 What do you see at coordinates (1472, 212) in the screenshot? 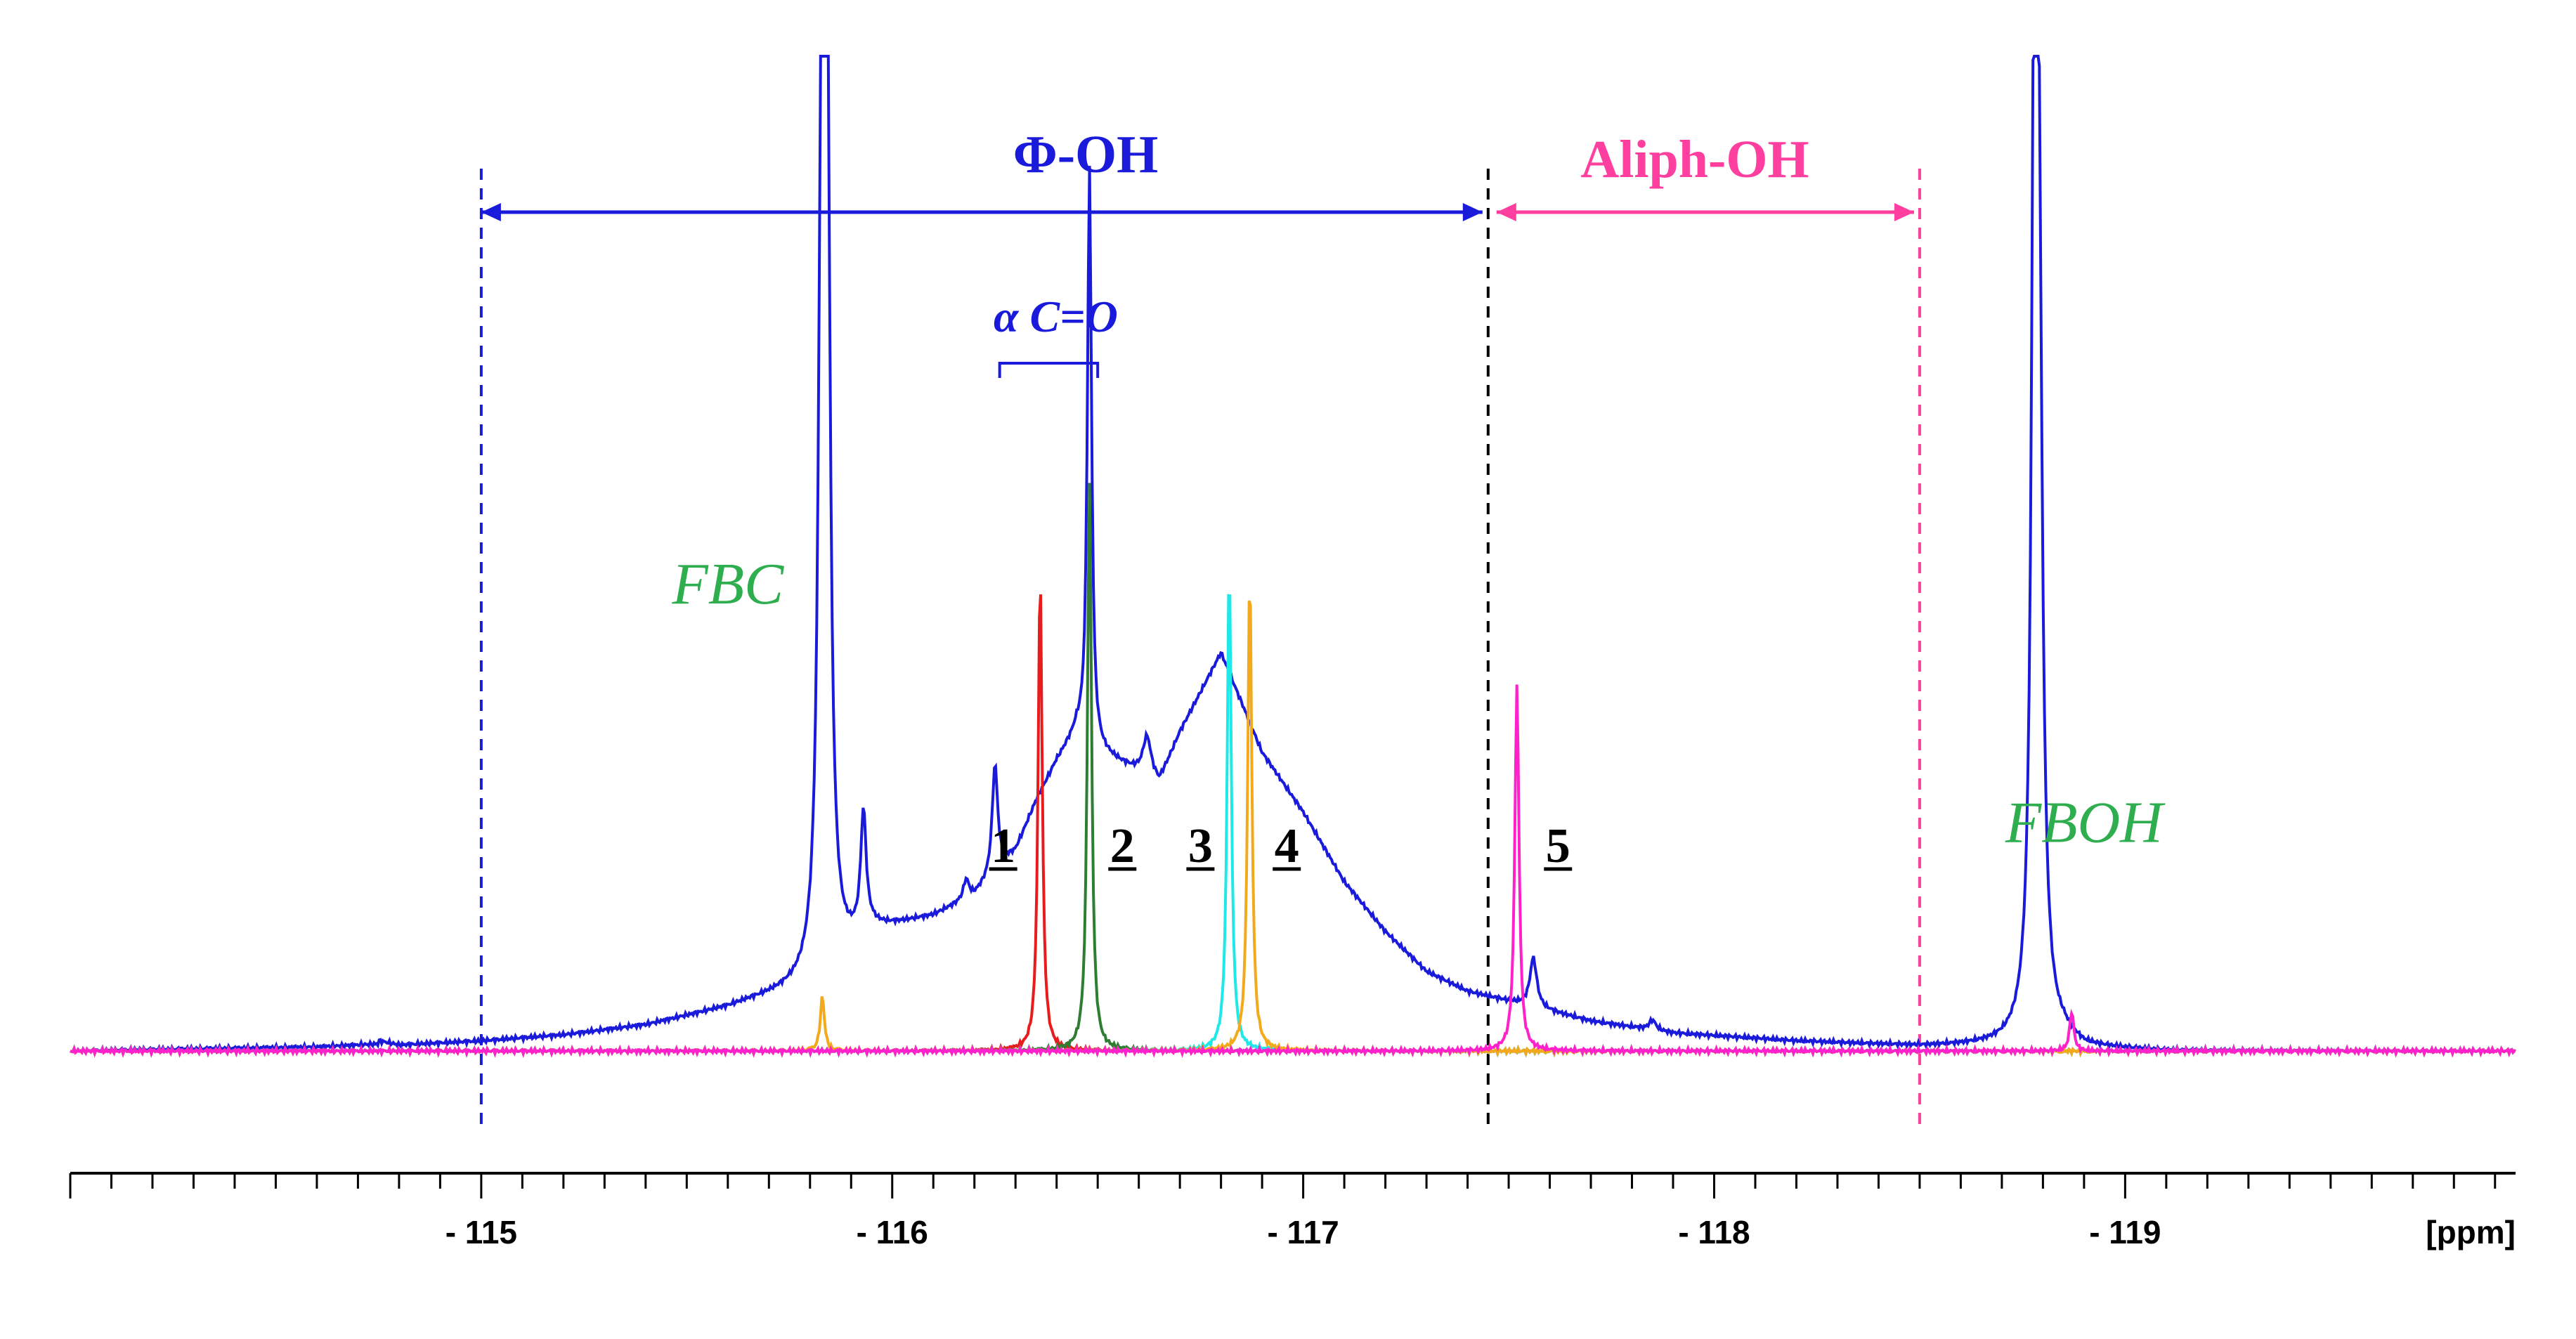
I see `region-arrowhead-right-phenolic` at bounding box center [1472, 212].